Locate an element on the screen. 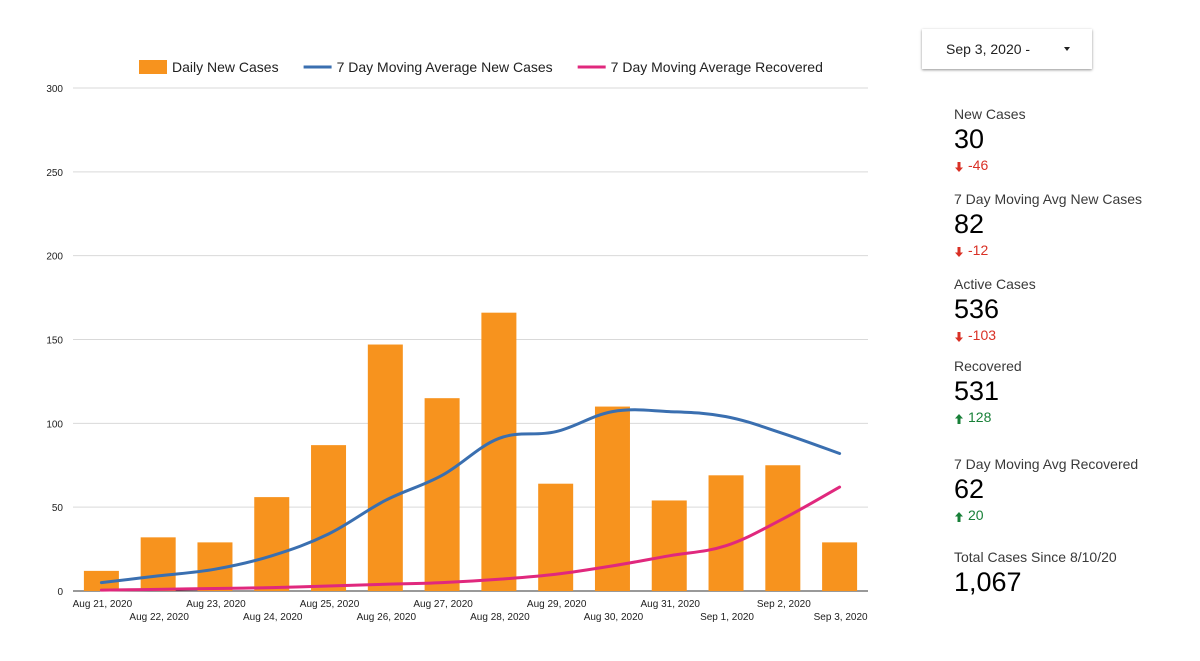  x-tick-label: Sep 1, 2020 is located at coordinates (727, 617).